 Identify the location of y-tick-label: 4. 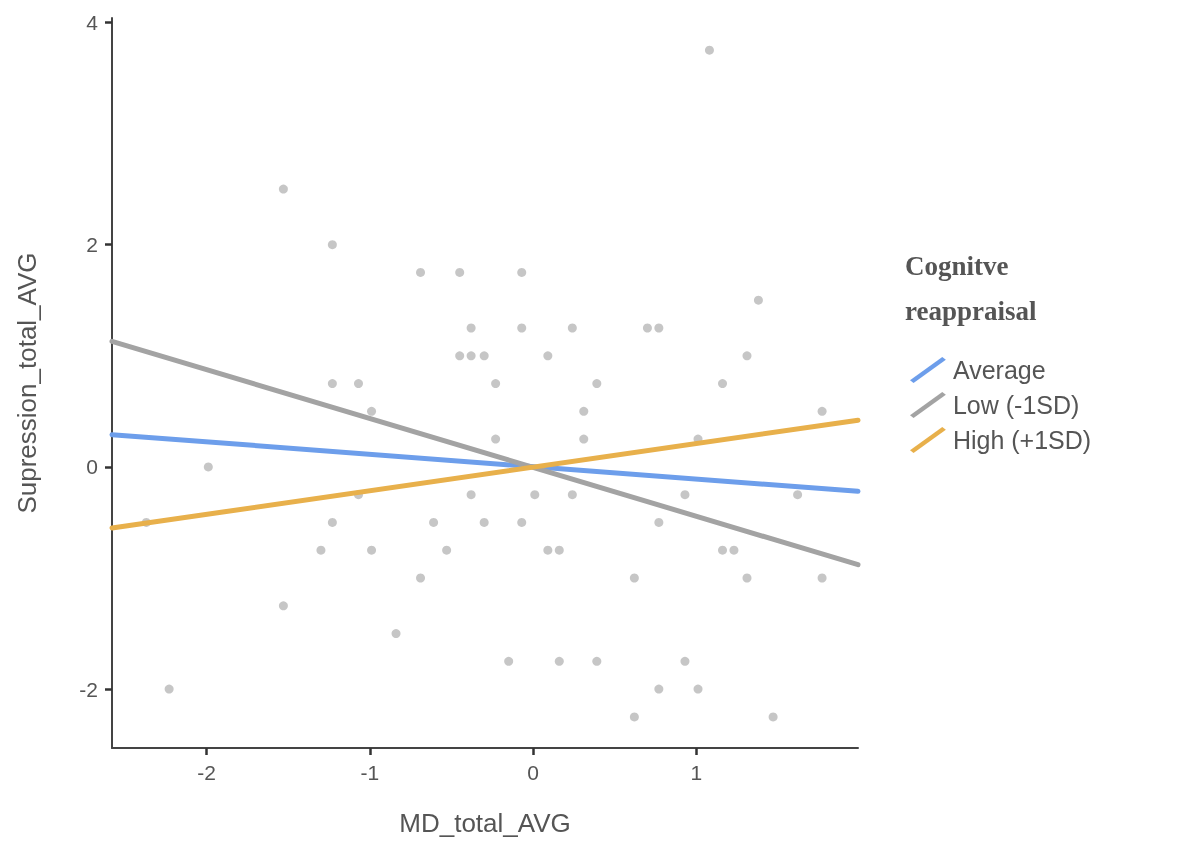
(92, 22).